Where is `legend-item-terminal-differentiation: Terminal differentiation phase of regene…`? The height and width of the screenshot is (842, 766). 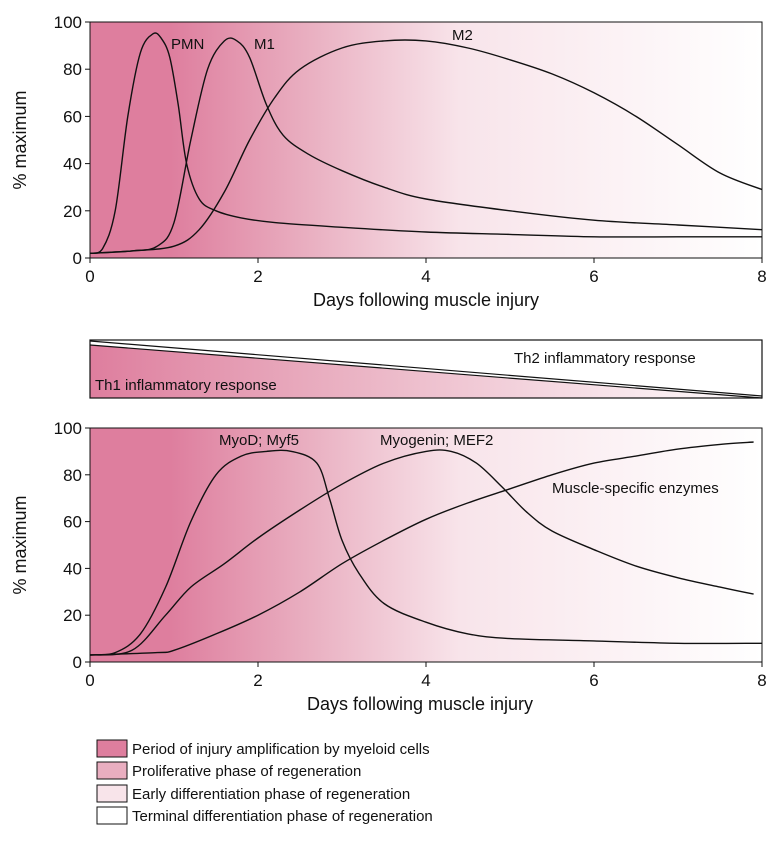 legend-item-terminal-differentiation: Terminal differentiation phase of regene… is located at coordinates (264, 815).